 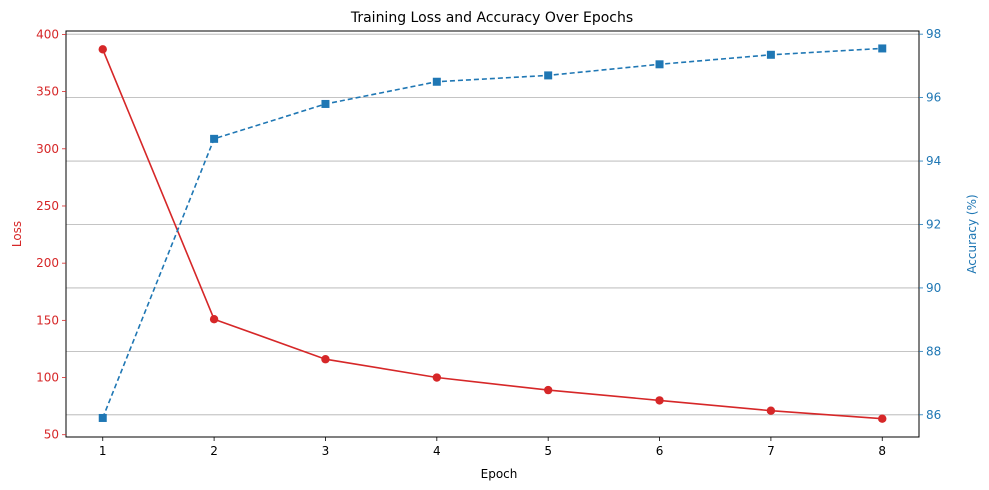 I want to click on left-tick-label: 250, so click(x=47, y=206).